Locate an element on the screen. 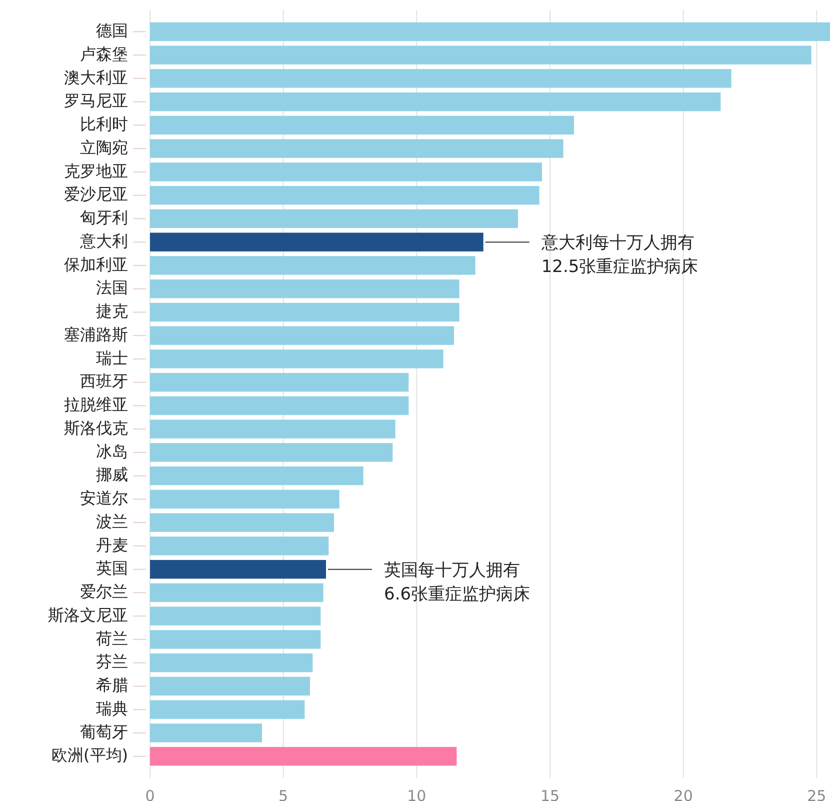 This screenshot has width=830, height=801. x-tick-label: 10 is located at coordinates (416, 794).